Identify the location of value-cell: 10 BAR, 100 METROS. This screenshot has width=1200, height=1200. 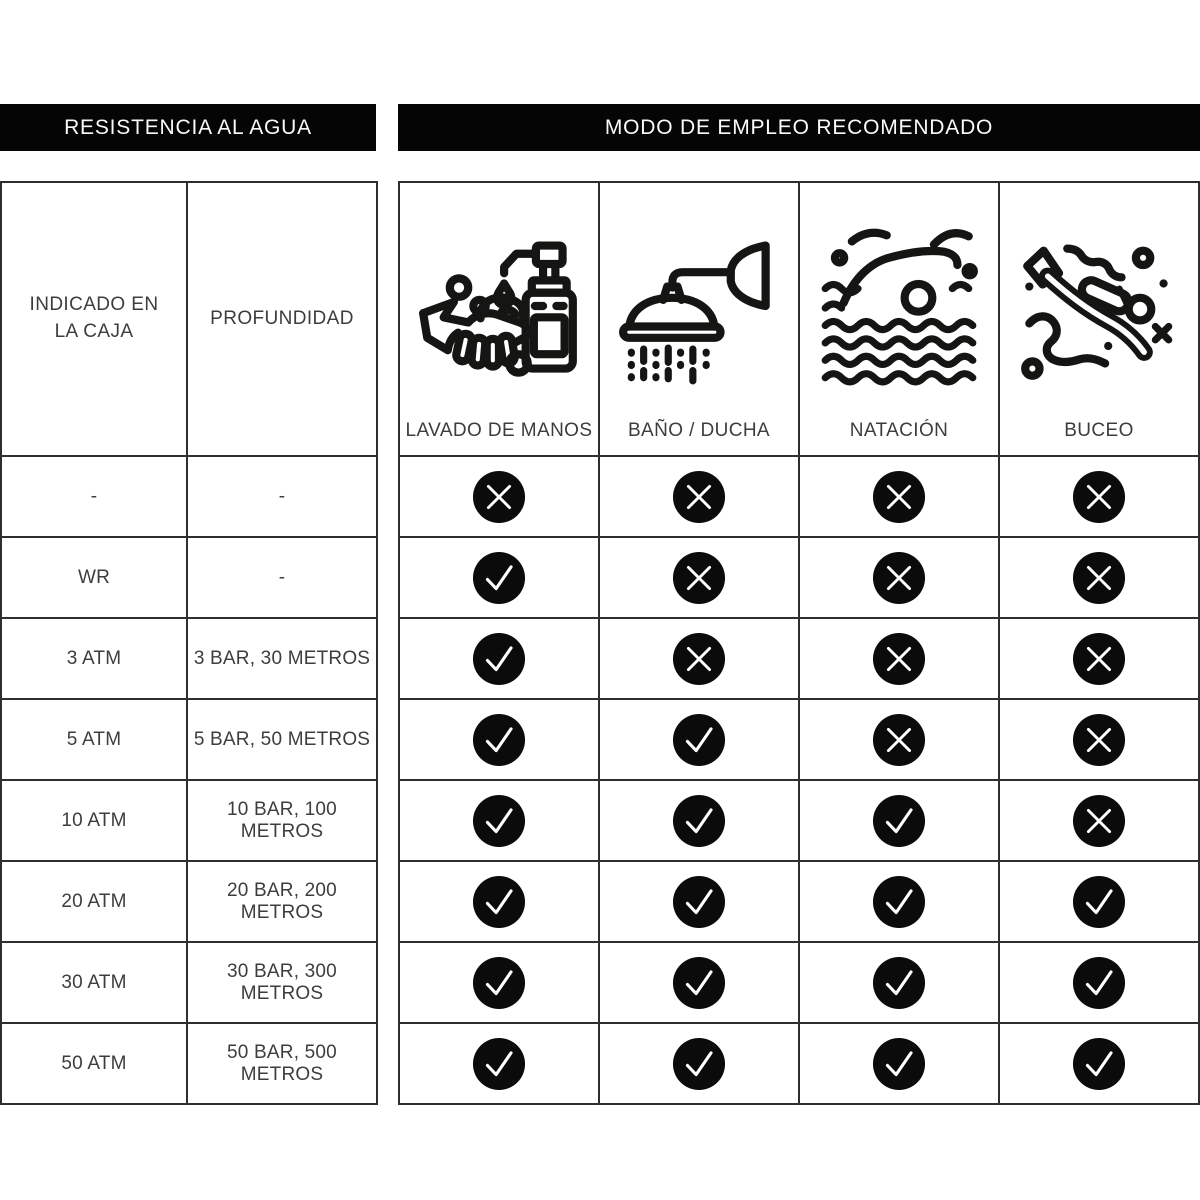
(282, 820).